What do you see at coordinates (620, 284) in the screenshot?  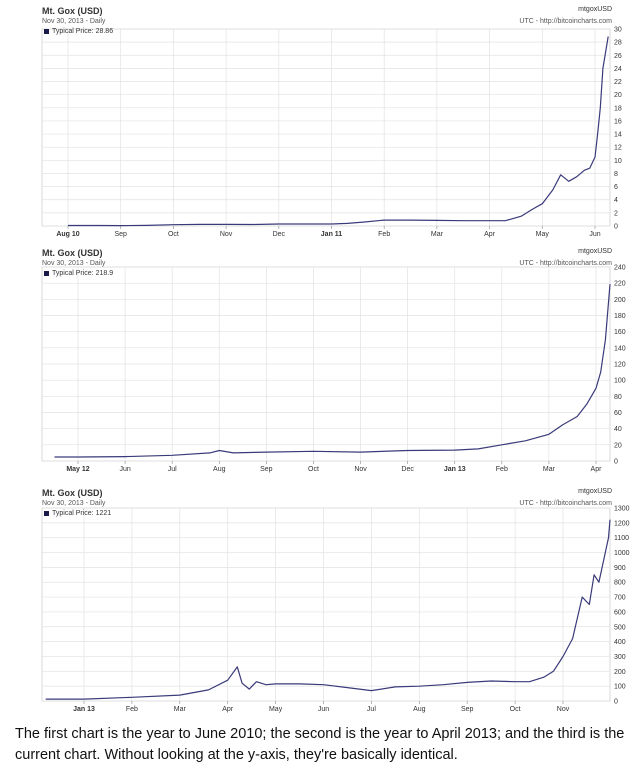 I see `y-tick-label: 220` at bounding box center [620, 284].